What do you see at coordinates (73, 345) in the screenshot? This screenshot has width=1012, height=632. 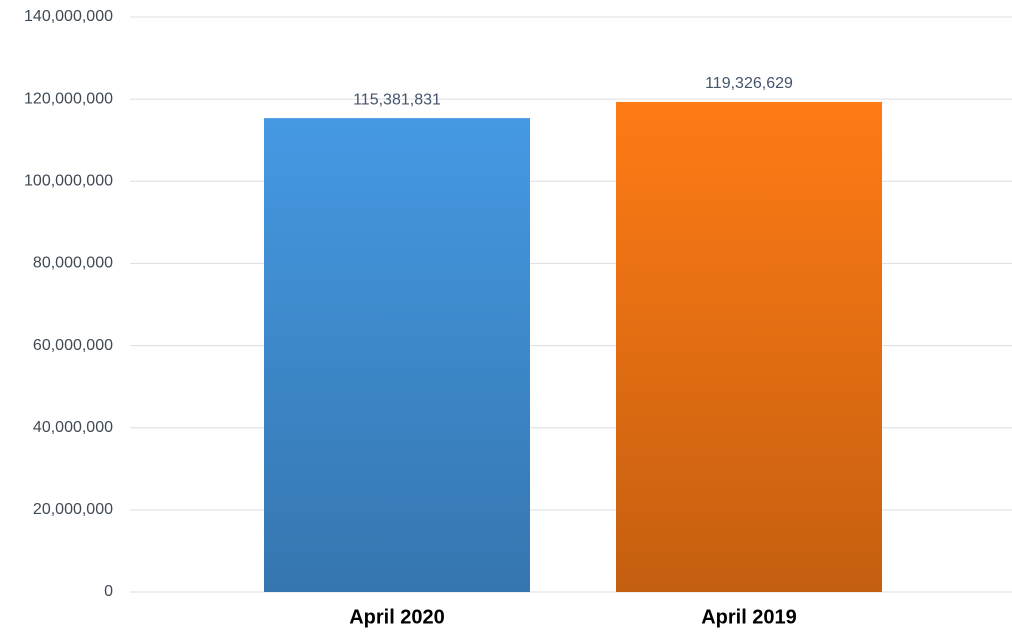 I see `y-tick-label: 60,000,000` at bounding box center [73, 345].